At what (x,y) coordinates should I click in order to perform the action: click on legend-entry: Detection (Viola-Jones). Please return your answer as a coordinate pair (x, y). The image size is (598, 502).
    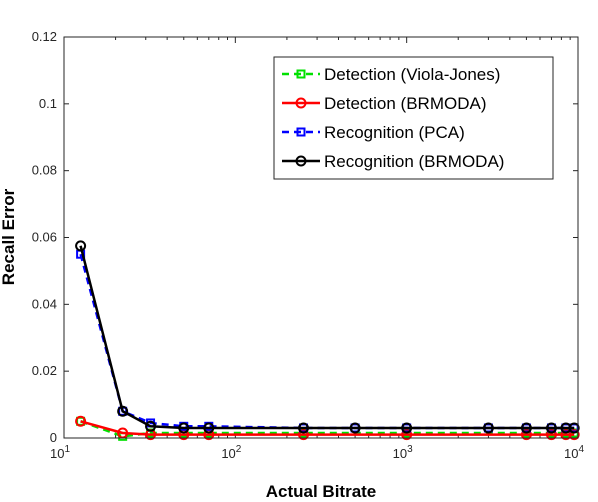
    Looking at the image, I should click on (412, 74).